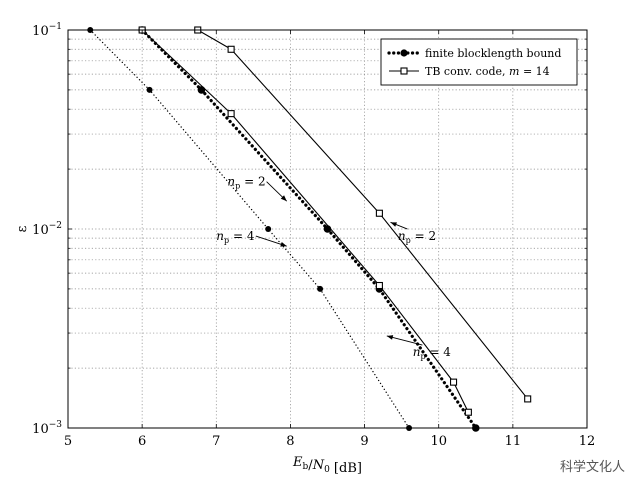  I want to click on y-tick-label: 10⁻³, so click(47, 428).